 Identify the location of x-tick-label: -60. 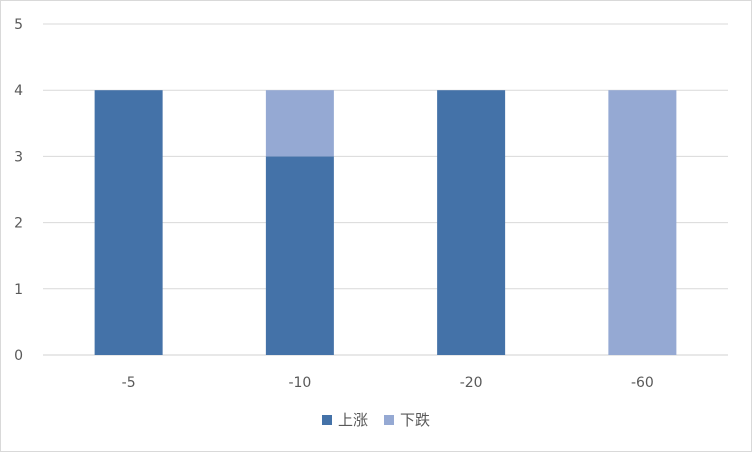
(642, 383).